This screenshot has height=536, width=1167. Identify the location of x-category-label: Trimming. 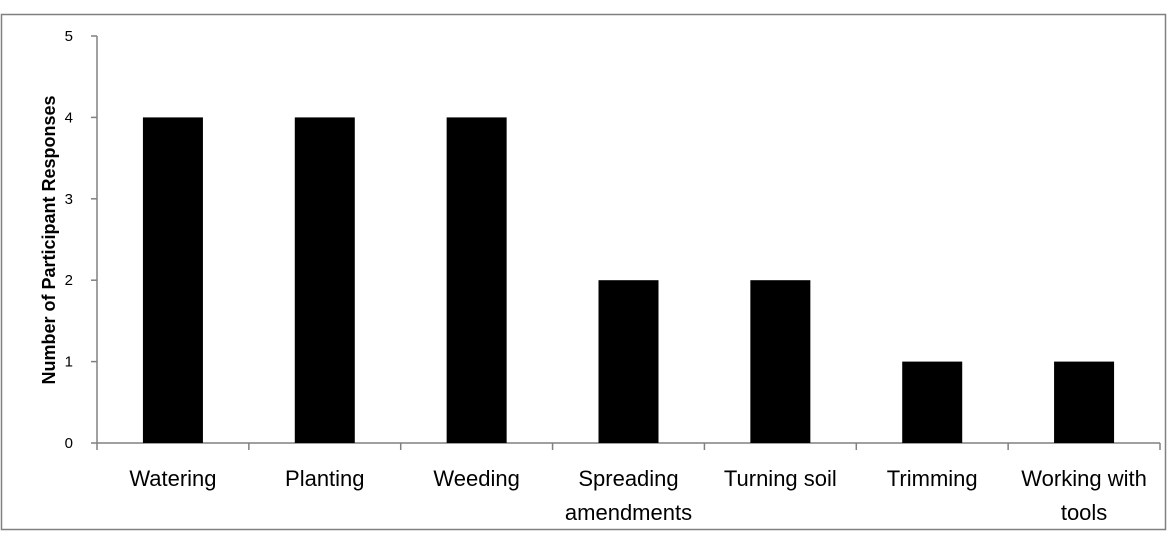
(932, 478).